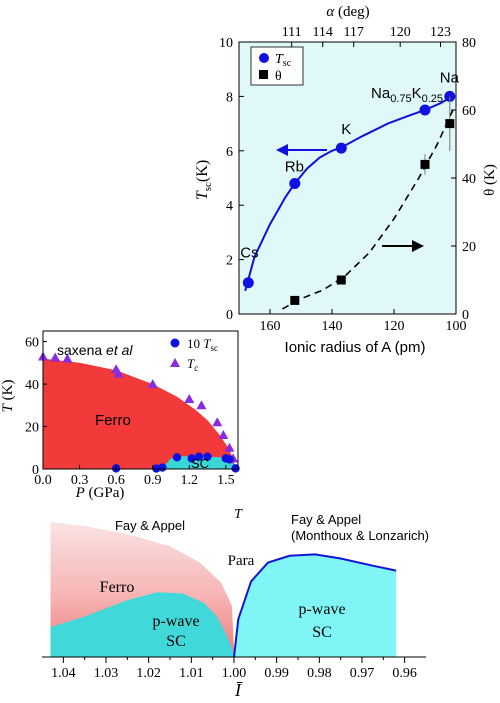 Image resolution: width=500 pixels, height=703 pixels. I want to click on bottom-left-sc-label: p-wave SC, so click(175, 631).